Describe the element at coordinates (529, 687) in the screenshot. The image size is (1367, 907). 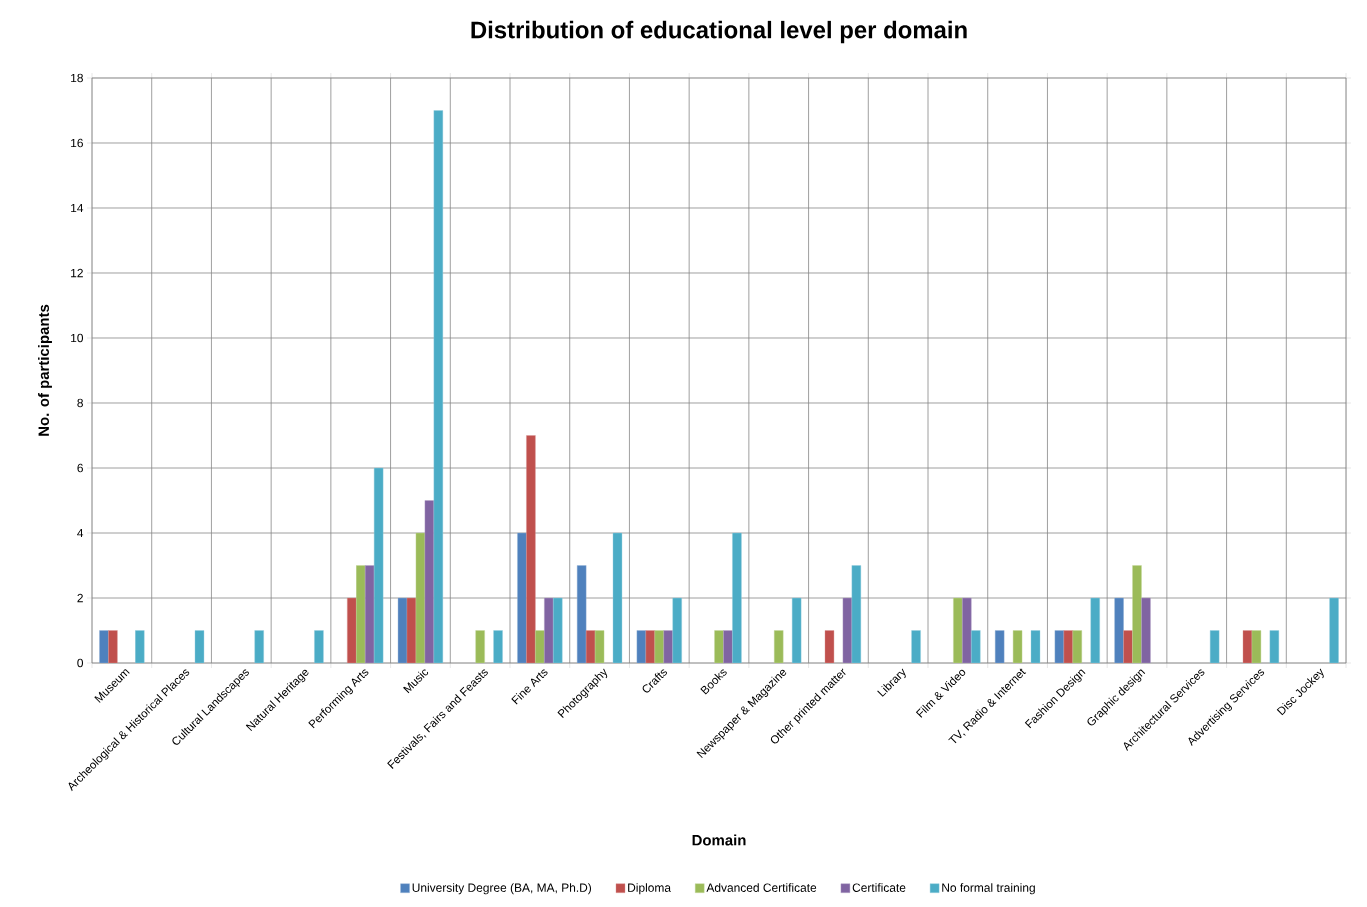
I see `x-tick-label: Fine Arts` at that location.